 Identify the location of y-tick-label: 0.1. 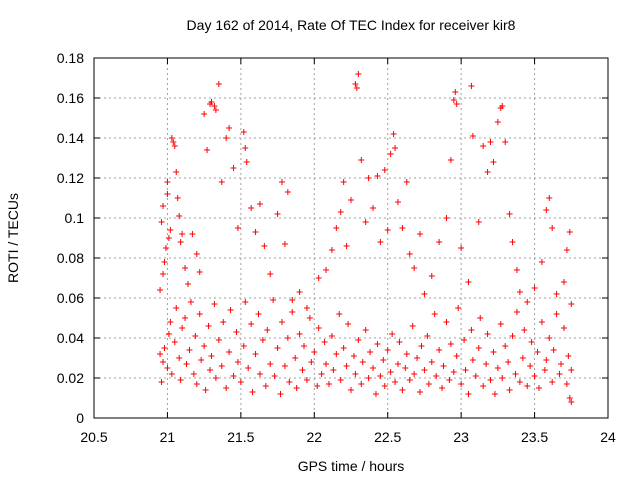
(75, 218).